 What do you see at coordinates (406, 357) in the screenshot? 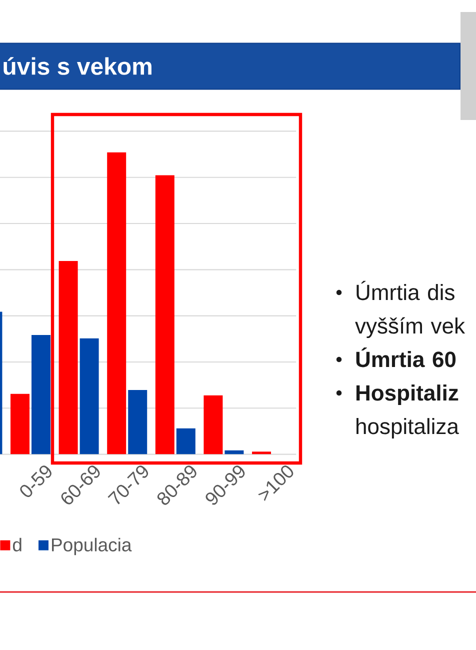
I see `text: Úmrtia 60` at bounding box center [406, 357].